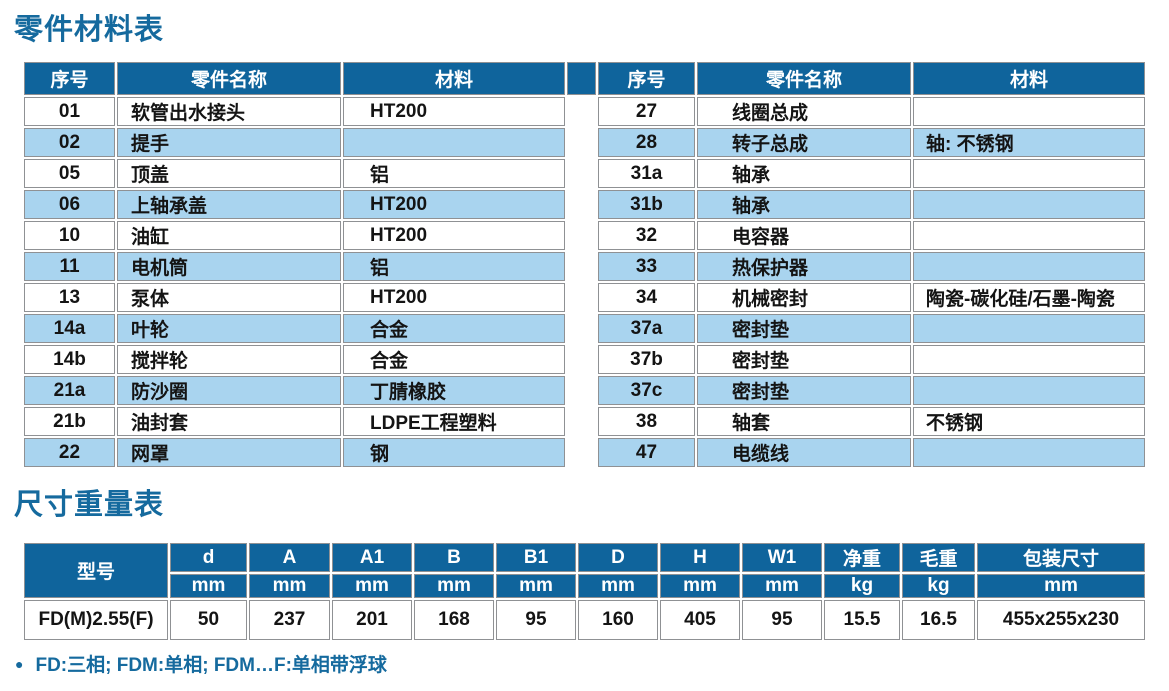  I want to click on column-header-b: B, so click(454, 557).